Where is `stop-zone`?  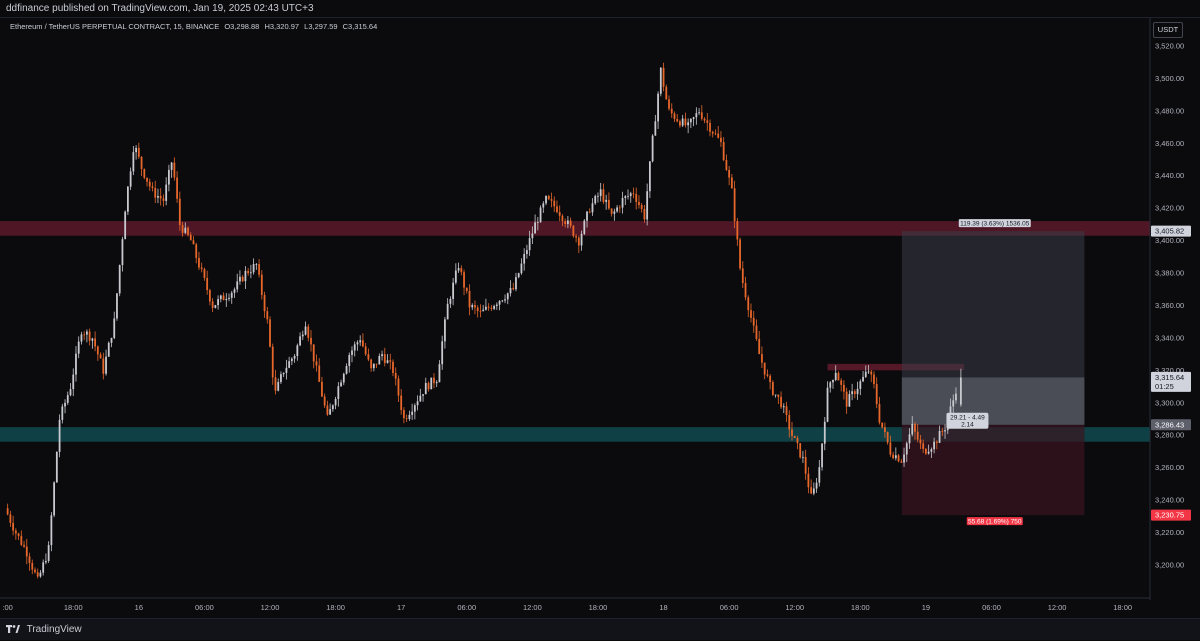
stop-zone is located at coordinates (993, 470).